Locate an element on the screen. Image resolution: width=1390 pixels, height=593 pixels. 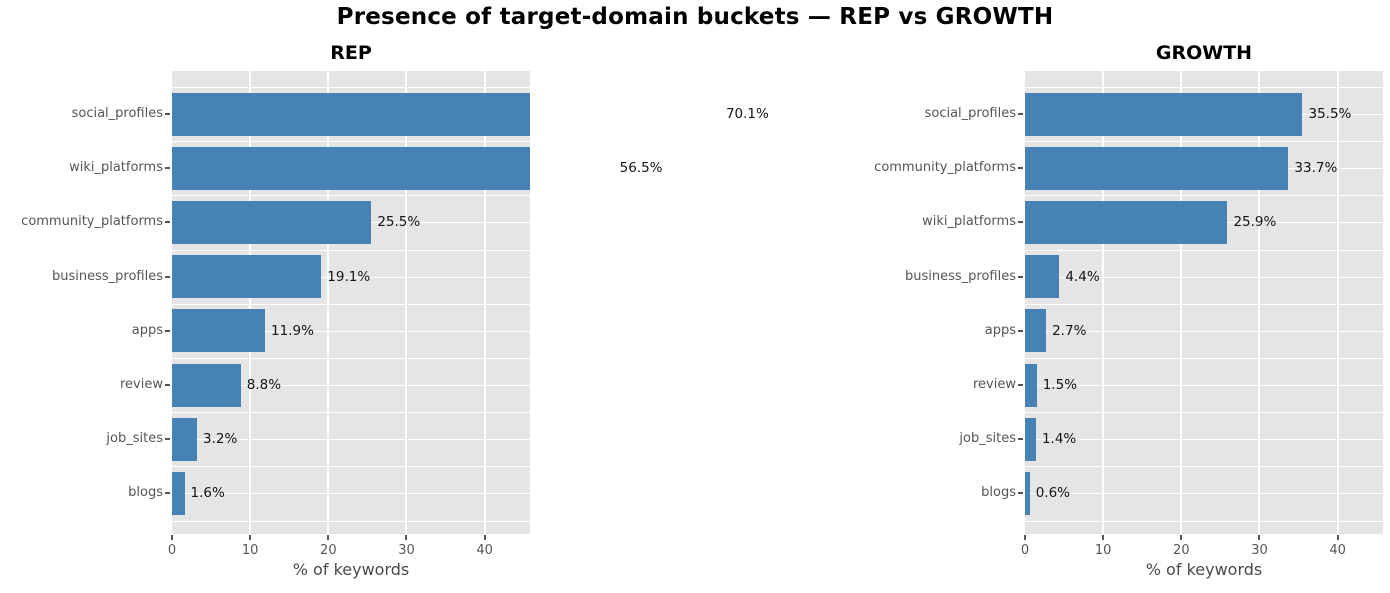
subplot-title-growth: GROWTH is located at coordinates (1204, 53).